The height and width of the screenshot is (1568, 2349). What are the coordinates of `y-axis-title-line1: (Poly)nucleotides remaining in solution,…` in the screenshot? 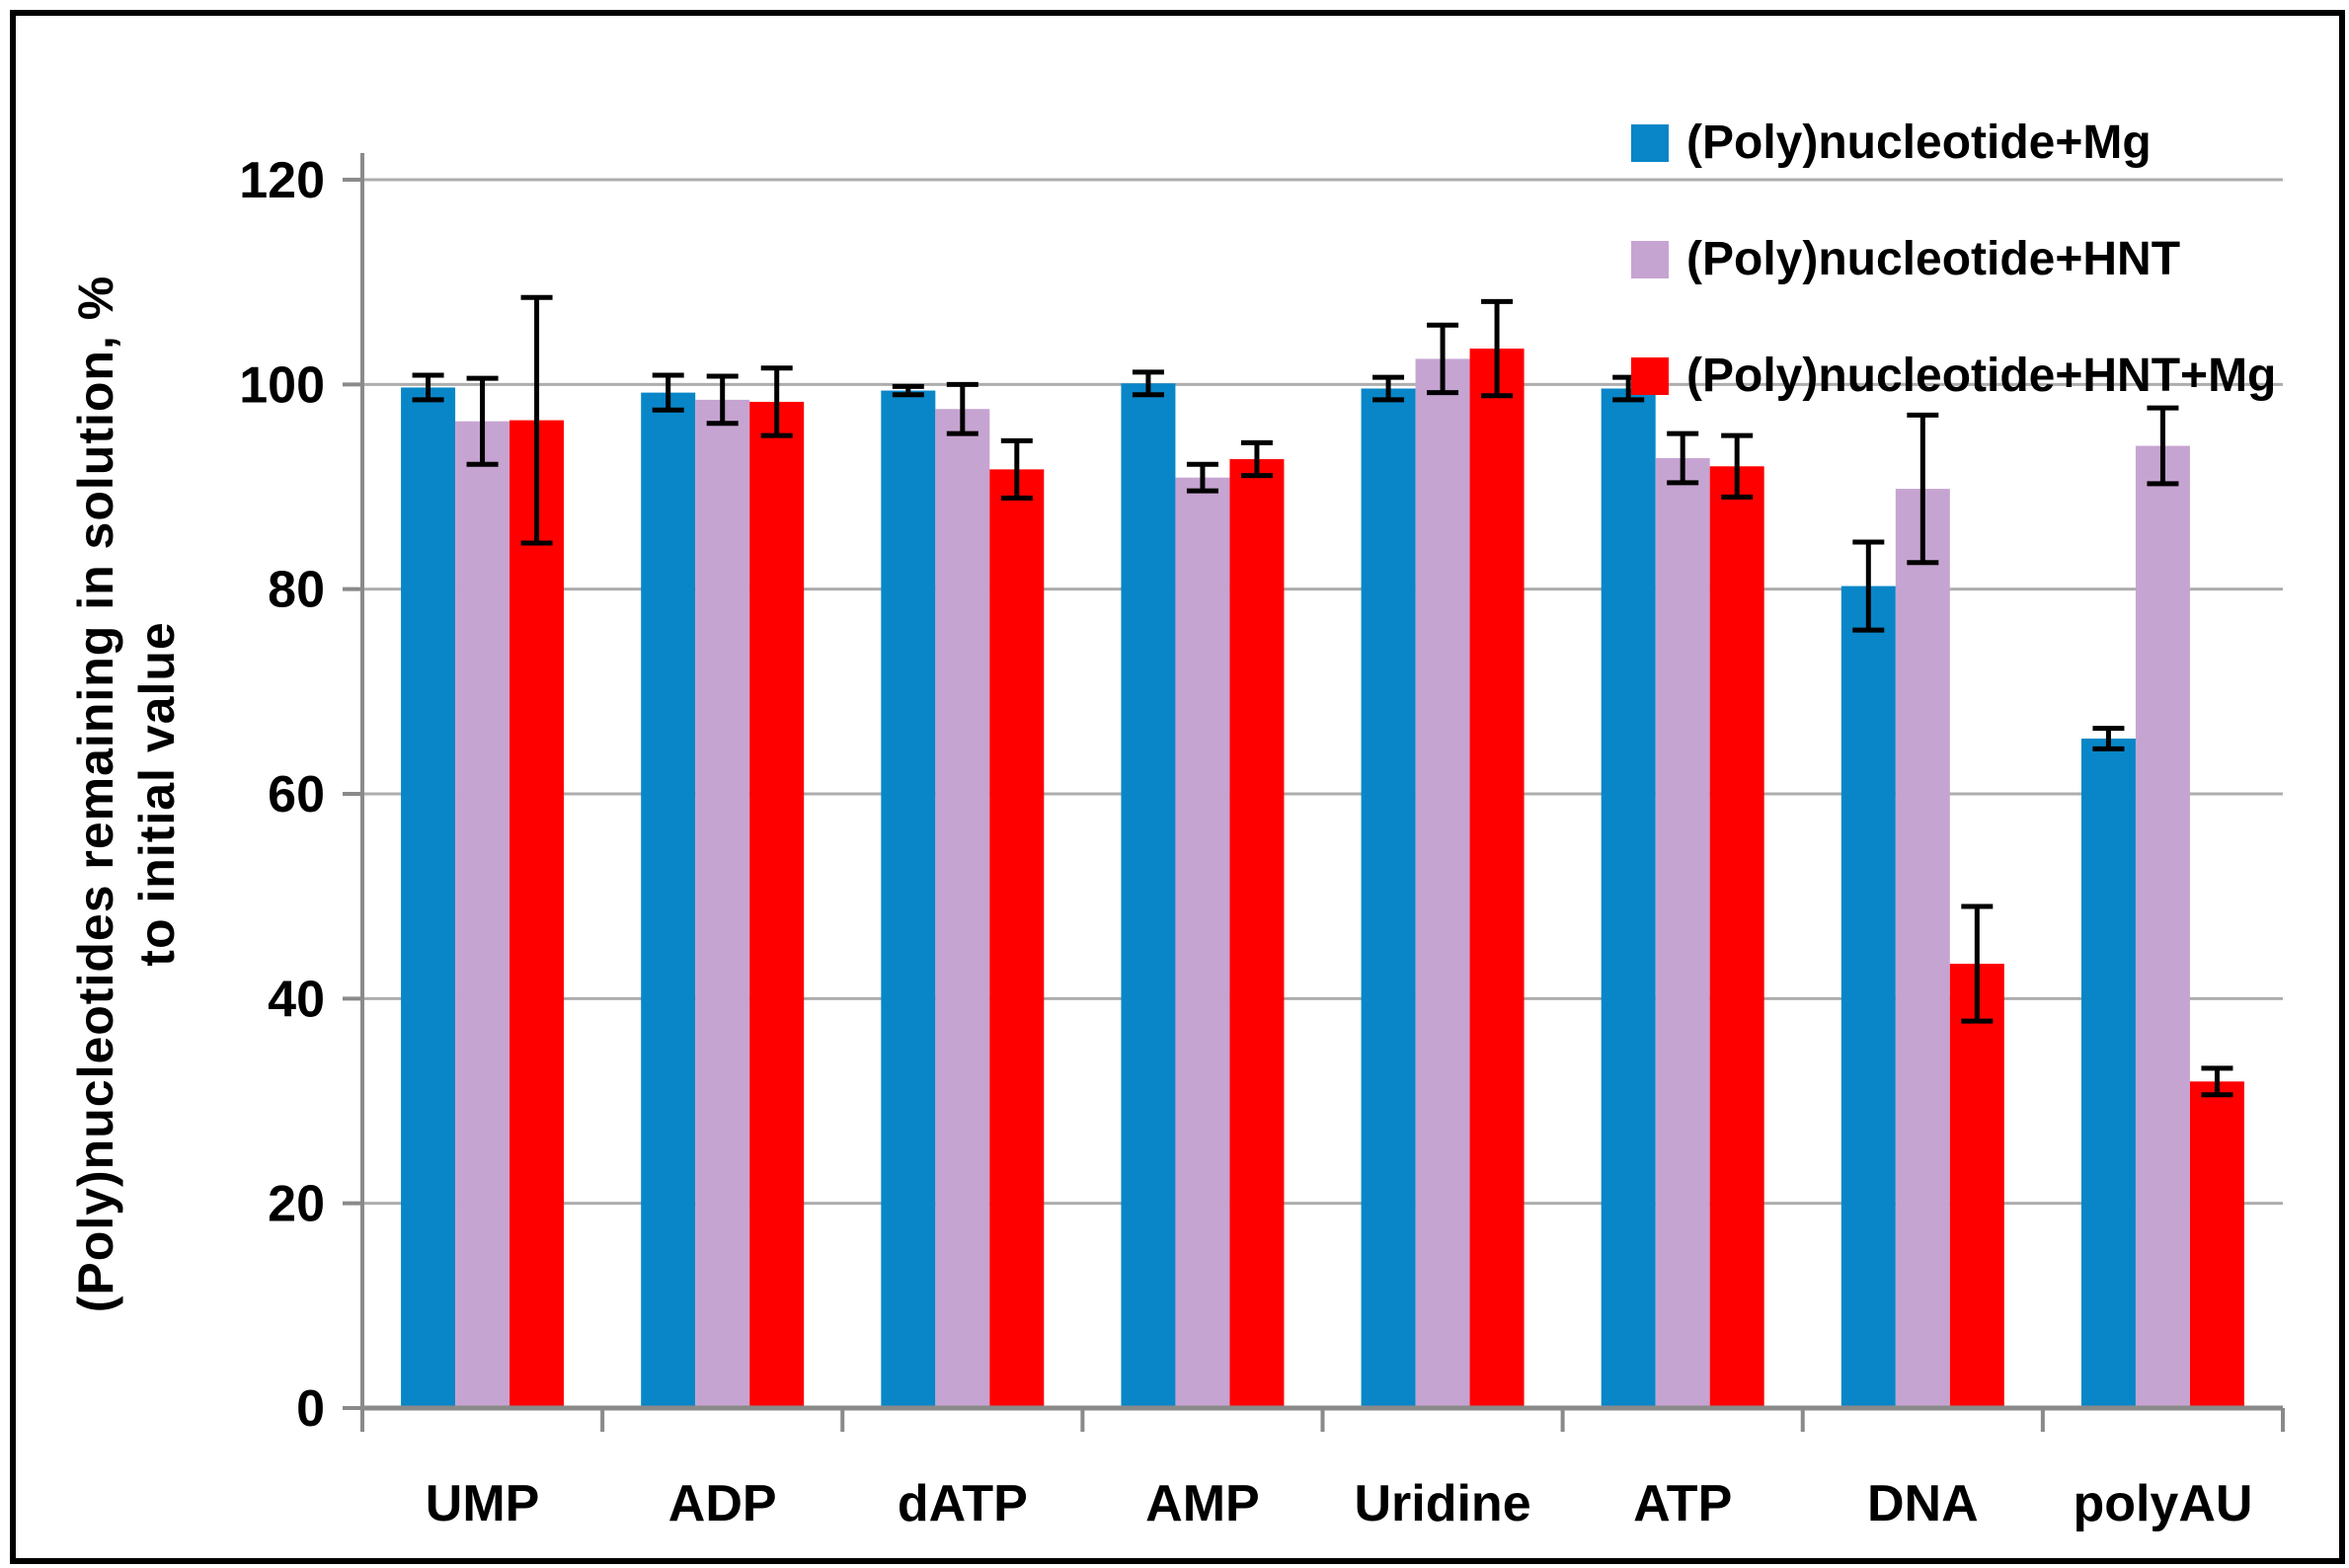 It's located at (95, 793).